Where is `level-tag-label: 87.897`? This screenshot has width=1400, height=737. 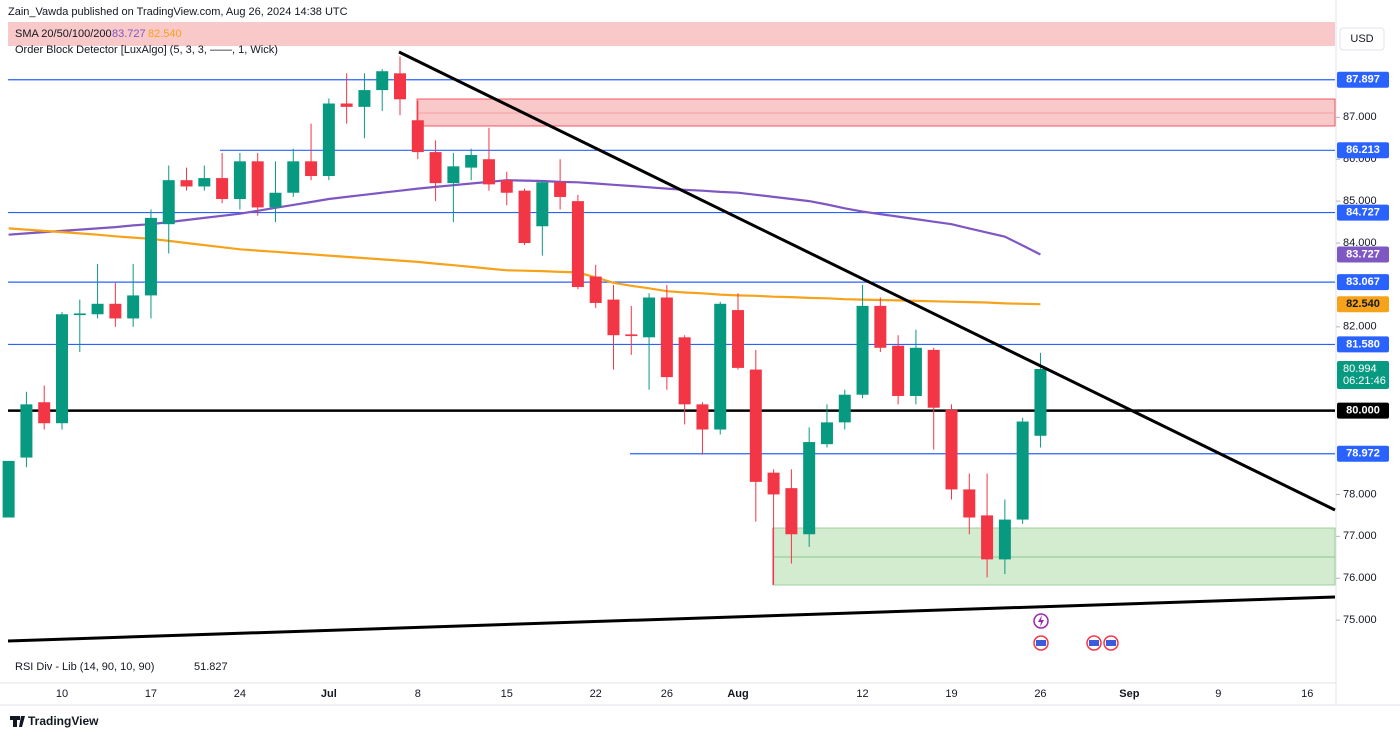
level-tag-label: 87.897 is located at coordinates (1363, 80).